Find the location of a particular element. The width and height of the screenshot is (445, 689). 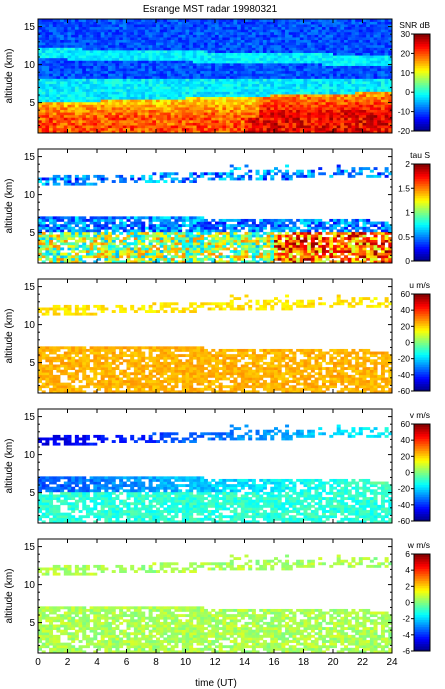

y-tick-label: 5 is located at coordinates (32, 103).